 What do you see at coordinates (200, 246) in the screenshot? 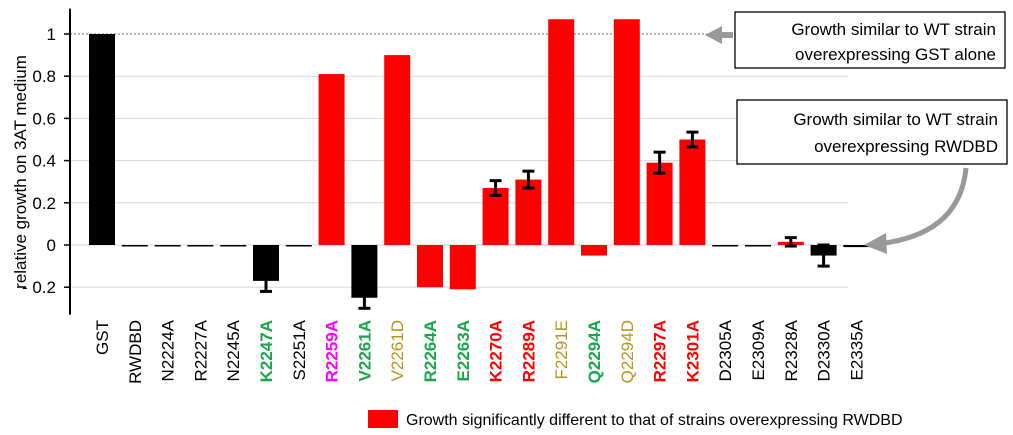
I see `bar-r2227a` at bounding box center [200, 246].